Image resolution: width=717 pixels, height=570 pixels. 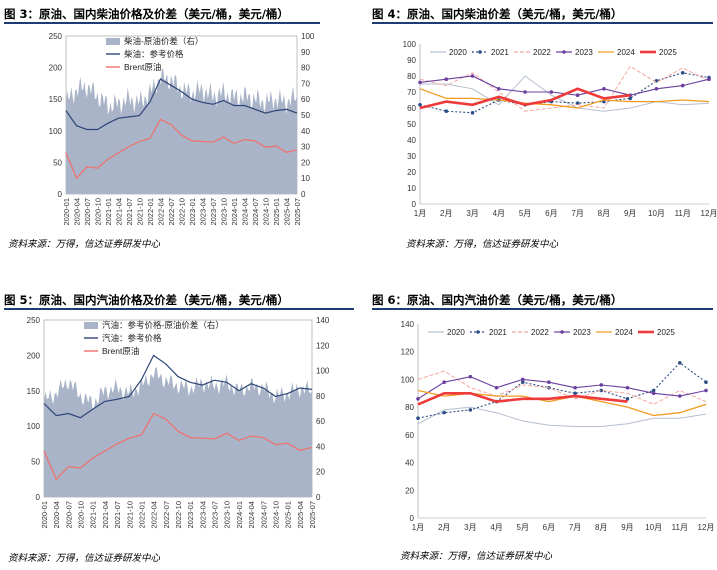 What do you see at coordinates (129, 515) in the screenshot?
I see `x-tick-label: 2021-10` at bounding box center [129, 515].